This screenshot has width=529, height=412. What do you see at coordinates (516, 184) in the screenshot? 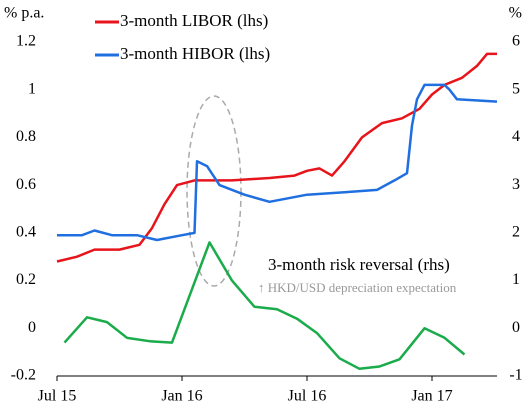
I see `y2-tick-label: 3` at bounding box center [516, 184].